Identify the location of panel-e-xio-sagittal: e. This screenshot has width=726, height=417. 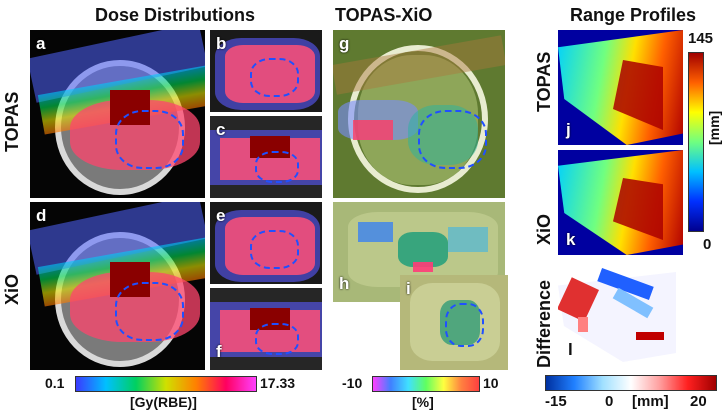
(266, 243).